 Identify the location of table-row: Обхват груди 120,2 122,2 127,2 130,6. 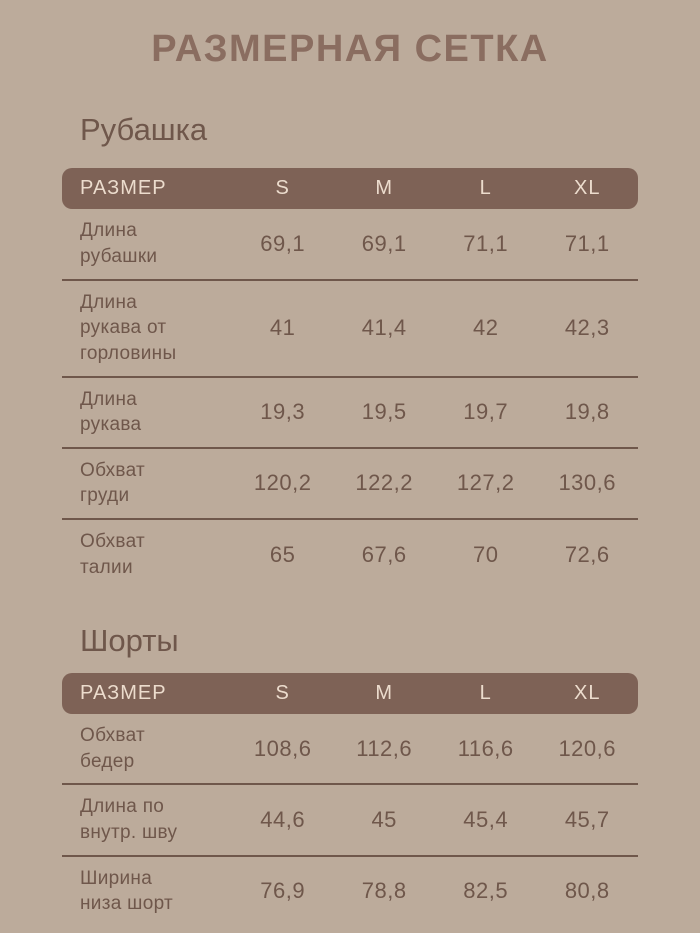
(350, 485).